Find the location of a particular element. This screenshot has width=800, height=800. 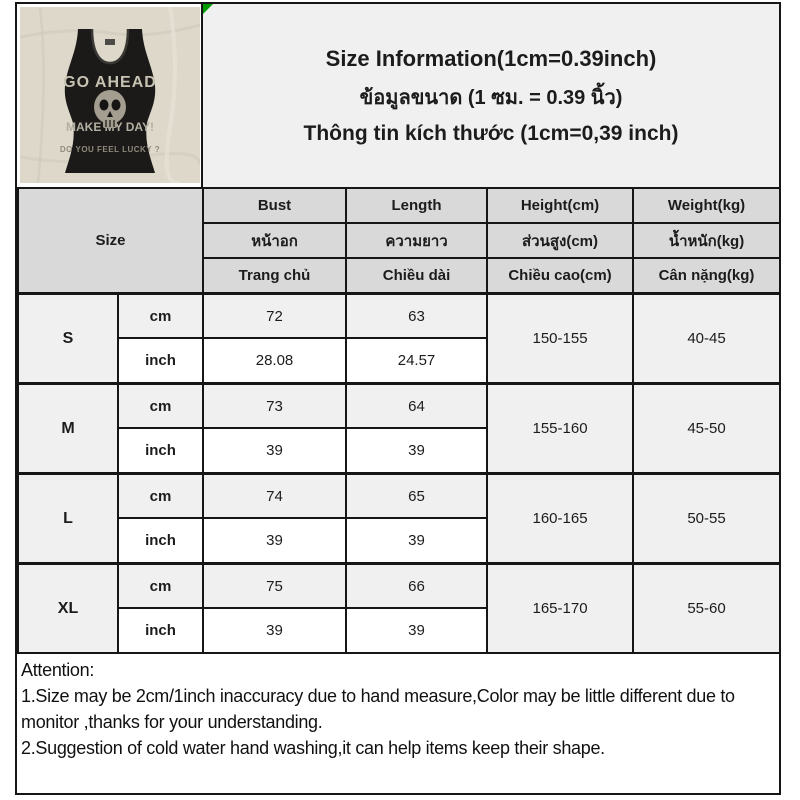

m-bust-inch: 39 is located at coordinates (275, 451).